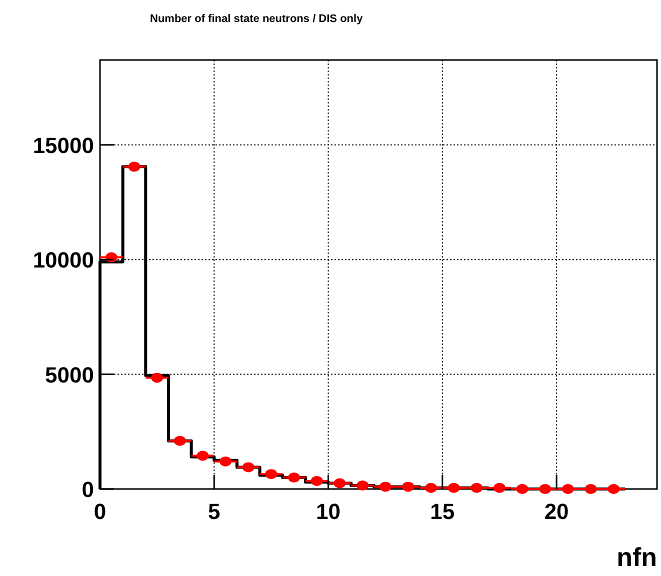 The height and width of the screenshot is (576, 661). Describe the element at coordinates (63, 260) in the screenshot. I see `y-tick-label: 10000` at that location.